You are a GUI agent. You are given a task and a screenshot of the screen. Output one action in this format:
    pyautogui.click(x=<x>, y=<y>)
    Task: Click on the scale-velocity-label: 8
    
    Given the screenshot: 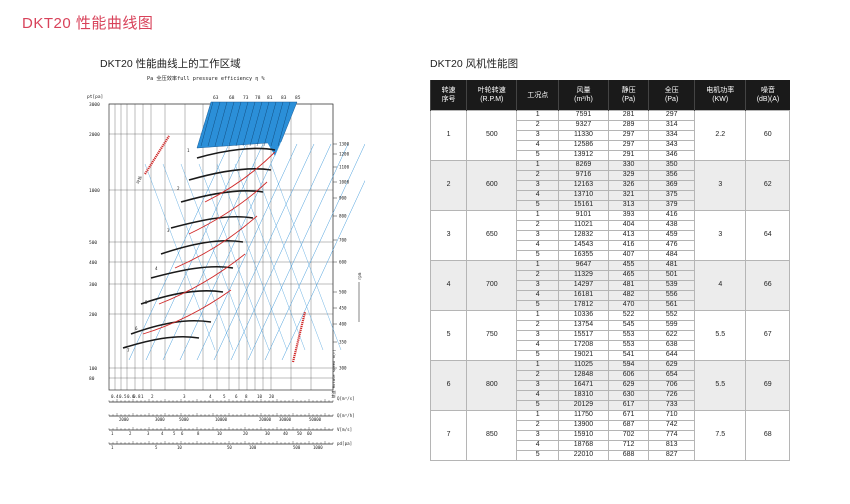 What is the action you would take?
    pyautogui.click(x=198, y=433)
    